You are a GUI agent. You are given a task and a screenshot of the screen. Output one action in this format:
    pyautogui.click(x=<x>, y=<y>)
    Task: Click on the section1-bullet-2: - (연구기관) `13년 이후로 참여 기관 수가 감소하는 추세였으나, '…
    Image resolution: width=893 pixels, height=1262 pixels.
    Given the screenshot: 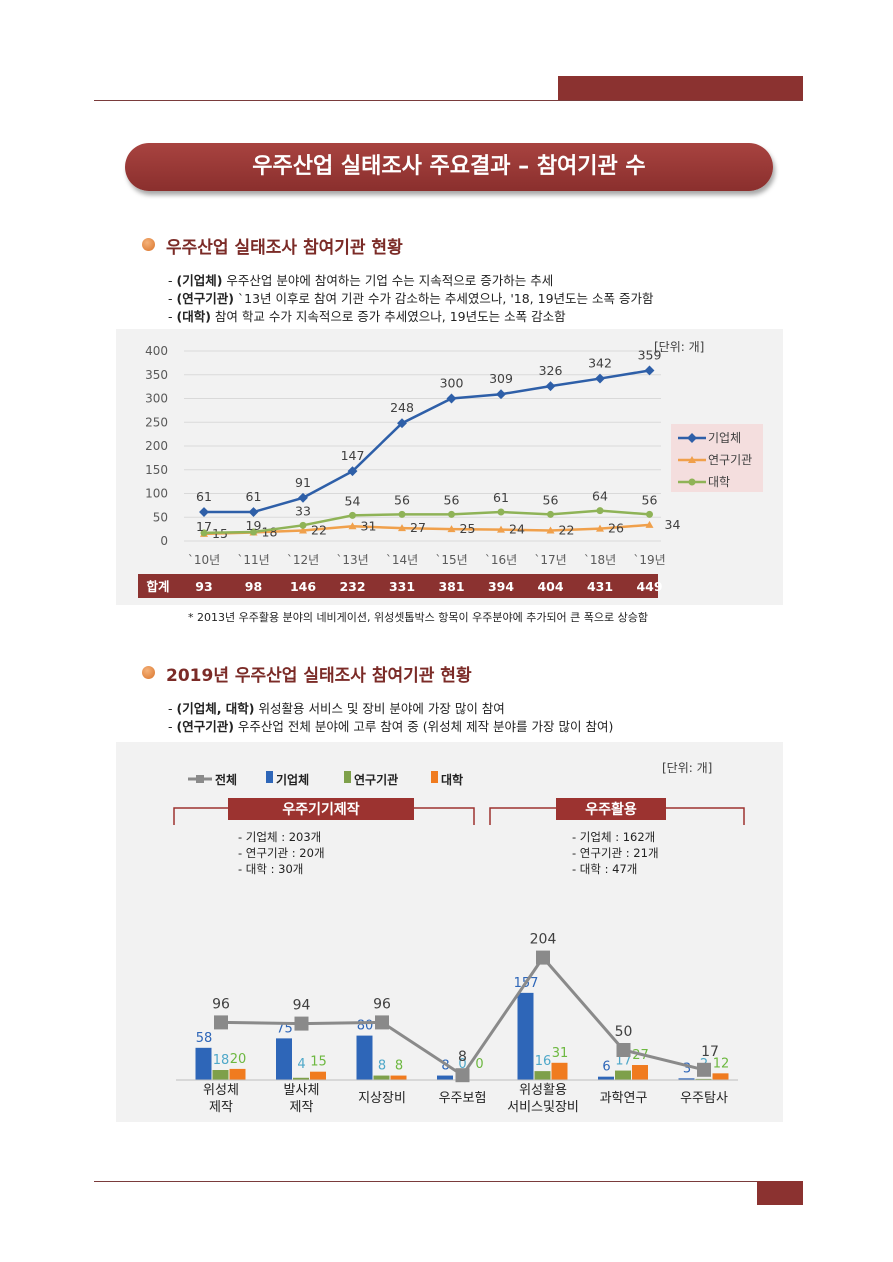 What is the action you would take?
    pyautogui.click(x=411, y=298)
    